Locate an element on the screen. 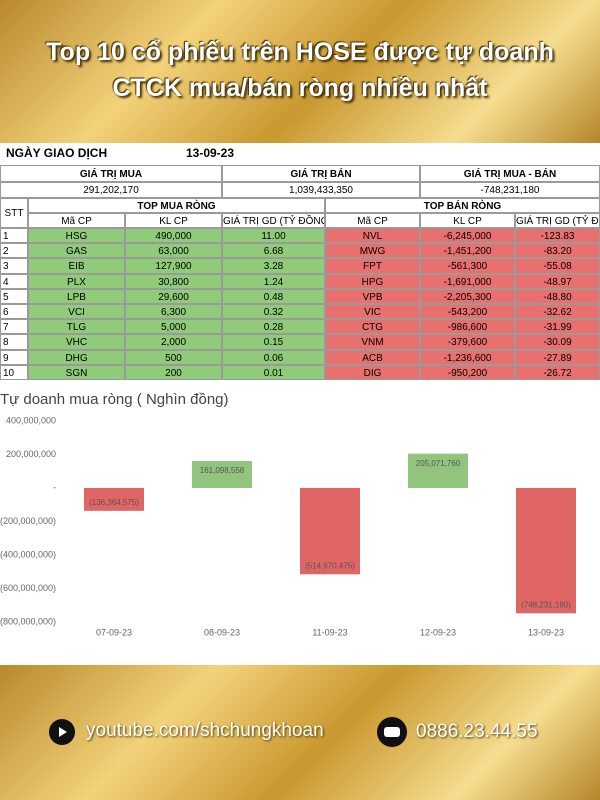 This screenshot has width=600, height=800. y-tick-label: (600,000,000) is located at coordinates (28, 588).